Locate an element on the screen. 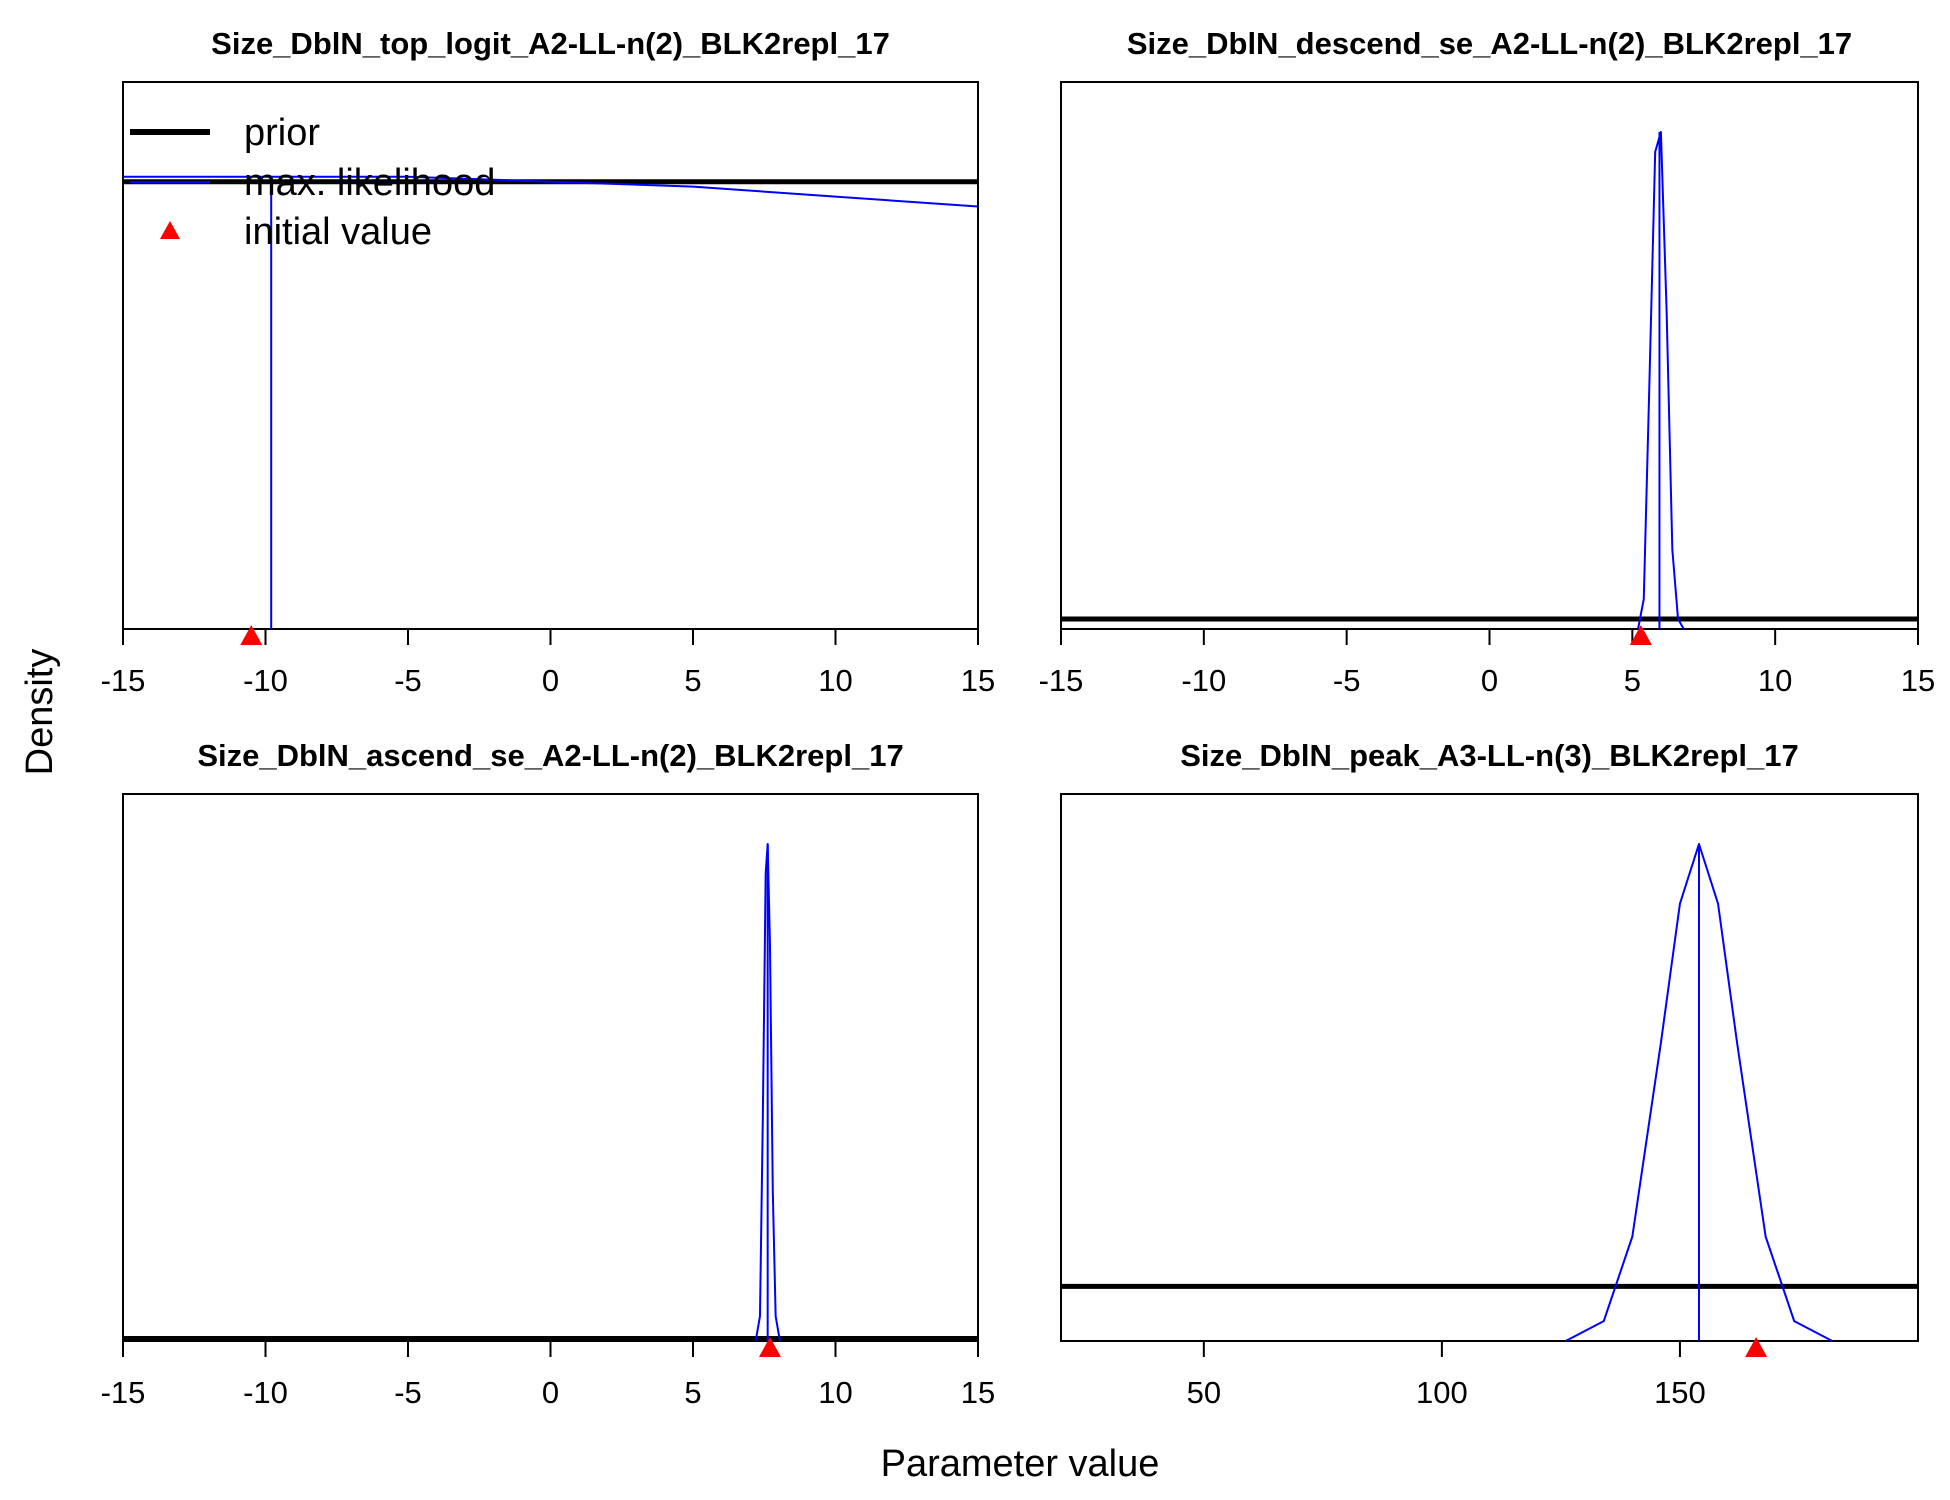 Image resolution: width=1950 pixels, height=1500 pixels. x-tick-label: 100 is located at coordinates (1442, 1392).